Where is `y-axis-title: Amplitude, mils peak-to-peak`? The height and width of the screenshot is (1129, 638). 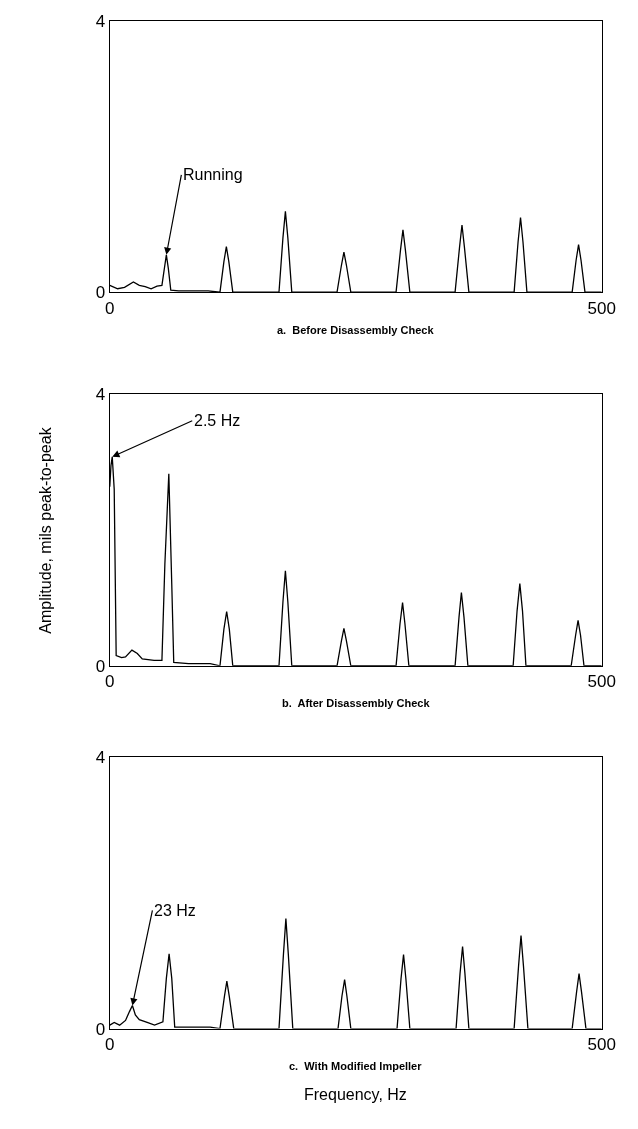
y-axis-title: Amplitude, mils peak-to-peak is located at coordinates (45, 530).